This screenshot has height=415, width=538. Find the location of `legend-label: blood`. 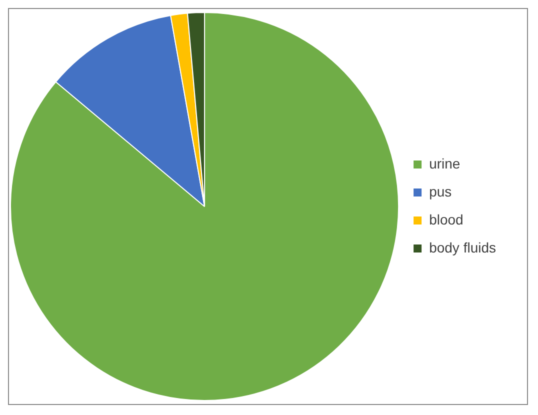

legend-label: blood is located at coordinates (446, 219).